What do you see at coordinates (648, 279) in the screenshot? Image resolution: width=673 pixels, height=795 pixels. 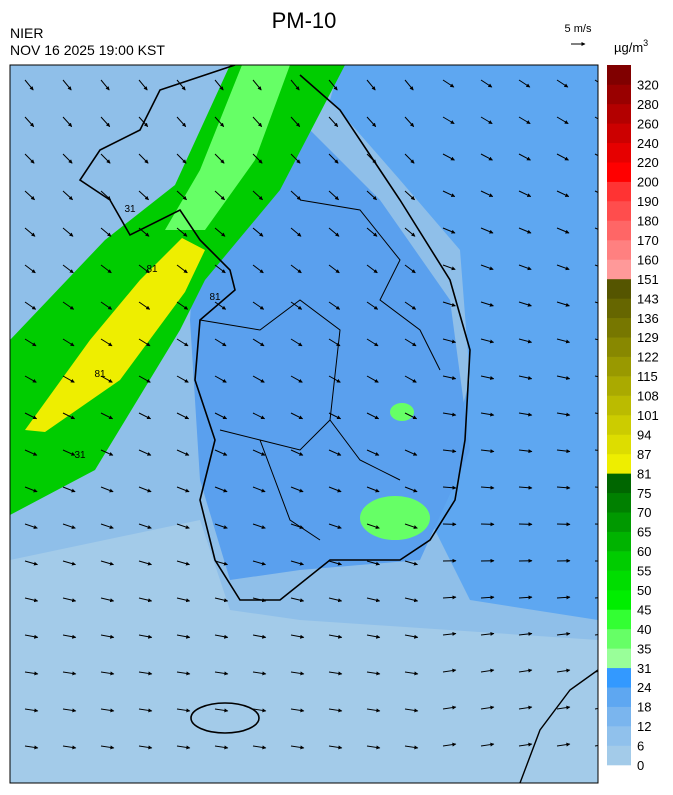 I see `colorbar-label: 151` at bounding box center [648, 279].